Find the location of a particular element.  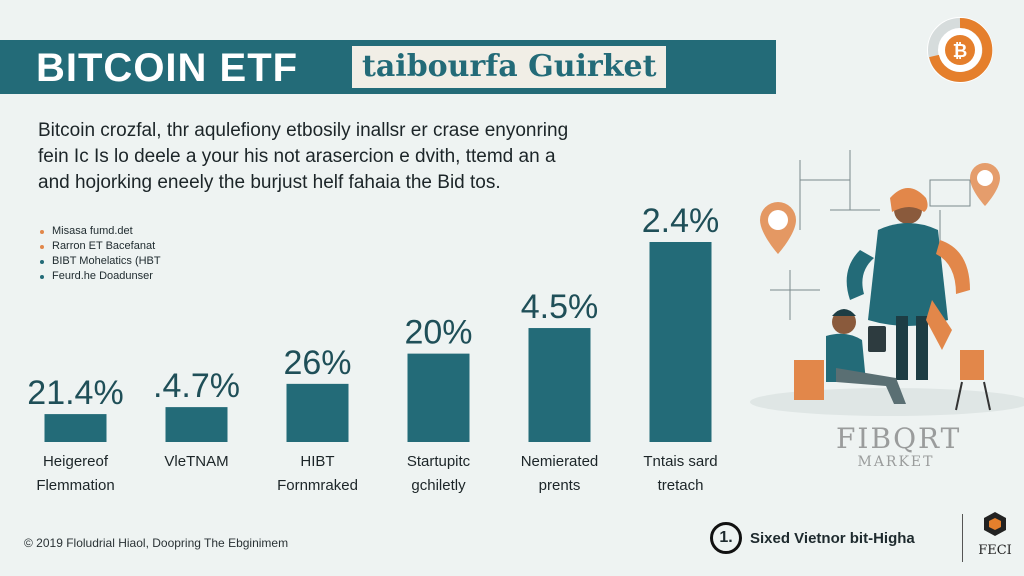

brand-logo: 1. Sixed Vietnor bit-Higha is located at coordinates (812, 538).